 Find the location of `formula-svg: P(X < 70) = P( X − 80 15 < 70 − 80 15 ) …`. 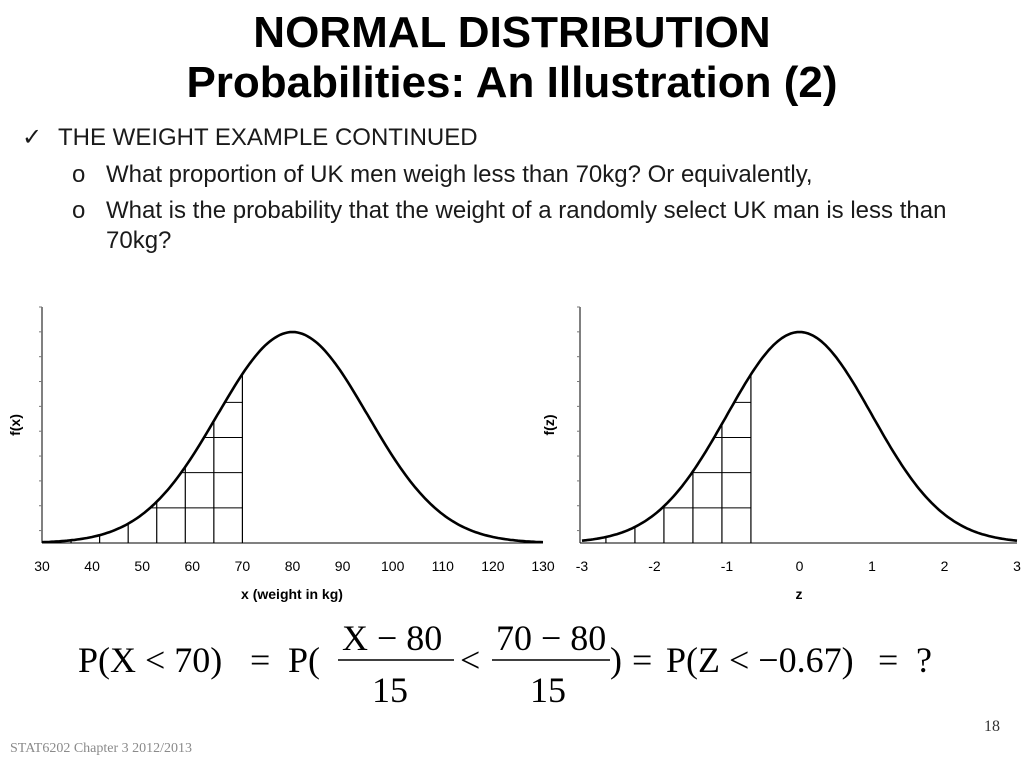

formula-svg: P(X < 70) = P( X − 80 15 < 70 − 80 15 ) … is located at coordinates (505, 664).